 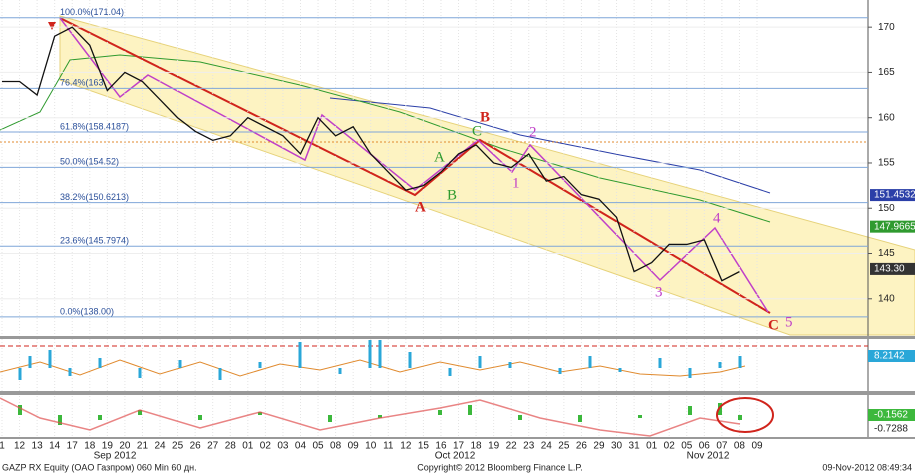 What do you see at coordinates (89, 162) in the screenshot?
I see `fib-label: 50.0%(154.52)` at bounding box center [89, 162].